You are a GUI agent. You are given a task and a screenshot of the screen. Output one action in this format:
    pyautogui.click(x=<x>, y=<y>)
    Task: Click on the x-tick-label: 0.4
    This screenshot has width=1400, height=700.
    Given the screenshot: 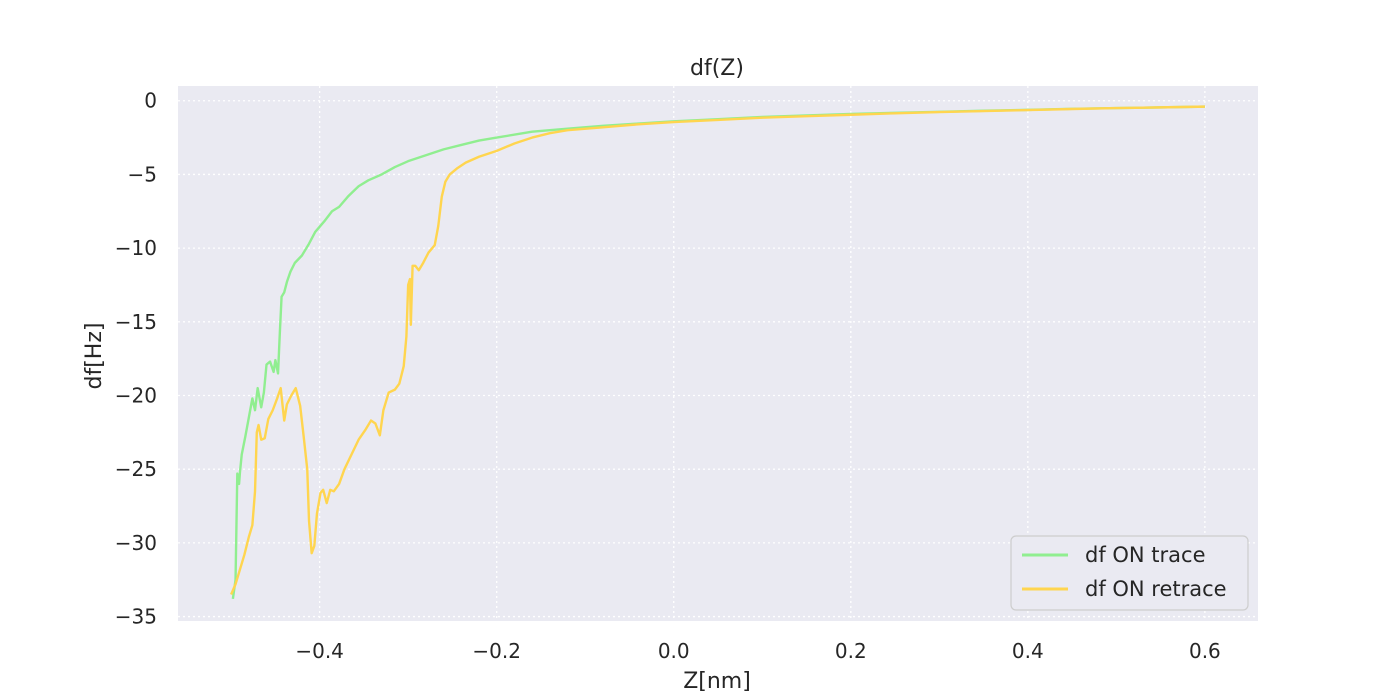 What is the action you would take?
    pyautogui.click(x=1028, y=651)
    